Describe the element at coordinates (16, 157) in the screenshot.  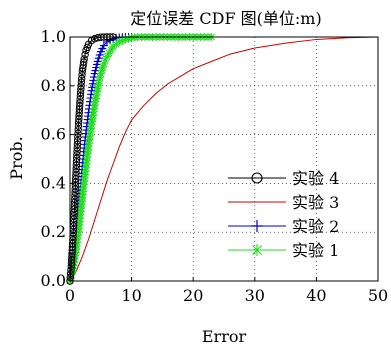
I see `y-axis-label: Prob.` at that location.